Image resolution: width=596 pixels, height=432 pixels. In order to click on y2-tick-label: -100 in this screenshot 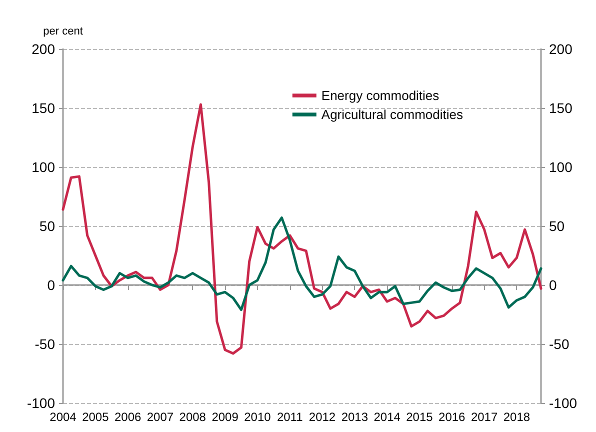, I will do `click(563, 403)`.